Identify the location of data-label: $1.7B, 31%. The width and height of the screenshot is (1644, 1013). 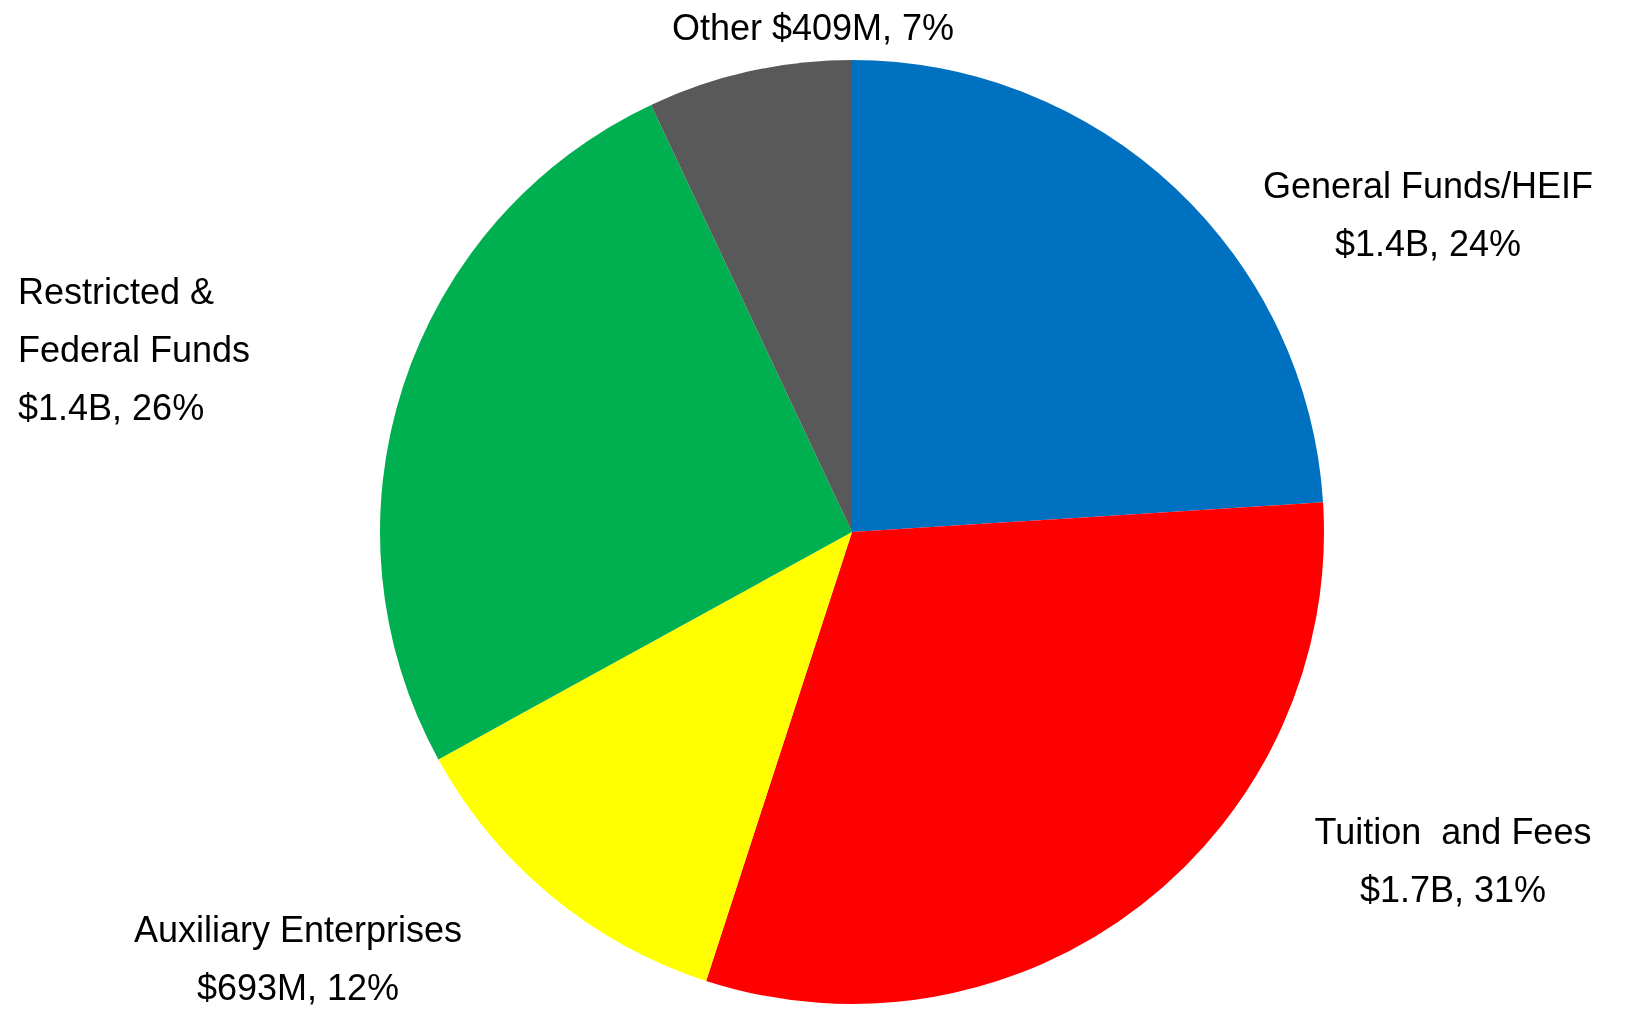
(1453, 889).